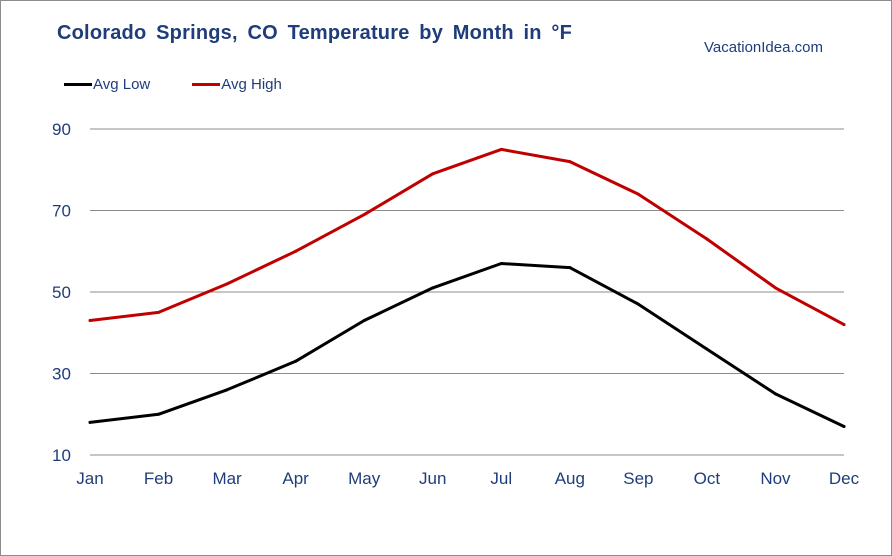  Describe the element at coordinates (61, 455) in the screenshot. I see `y-tick-label: 10` at that location.